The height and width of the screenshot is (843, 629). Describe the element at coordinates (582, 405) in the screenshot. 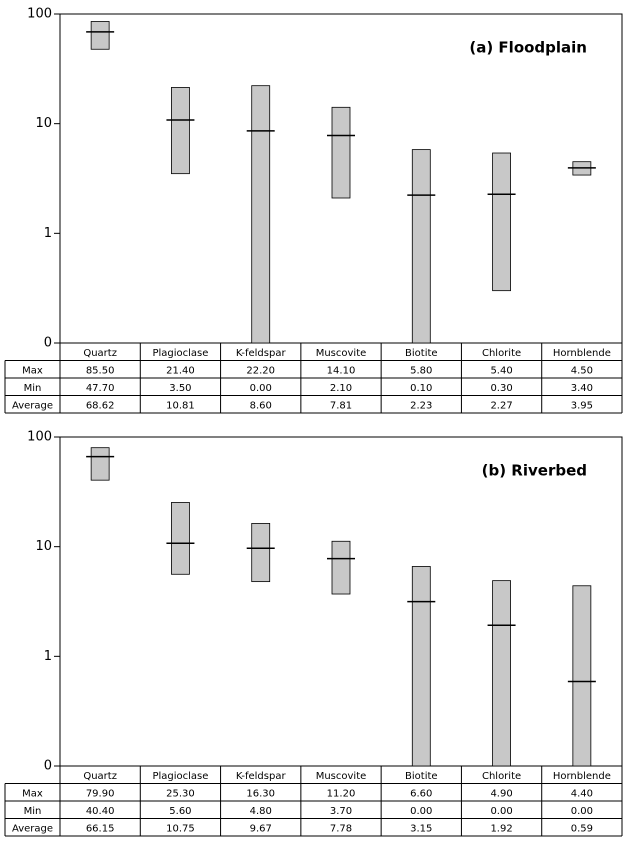

I see `table-value: 3.95` at that location.